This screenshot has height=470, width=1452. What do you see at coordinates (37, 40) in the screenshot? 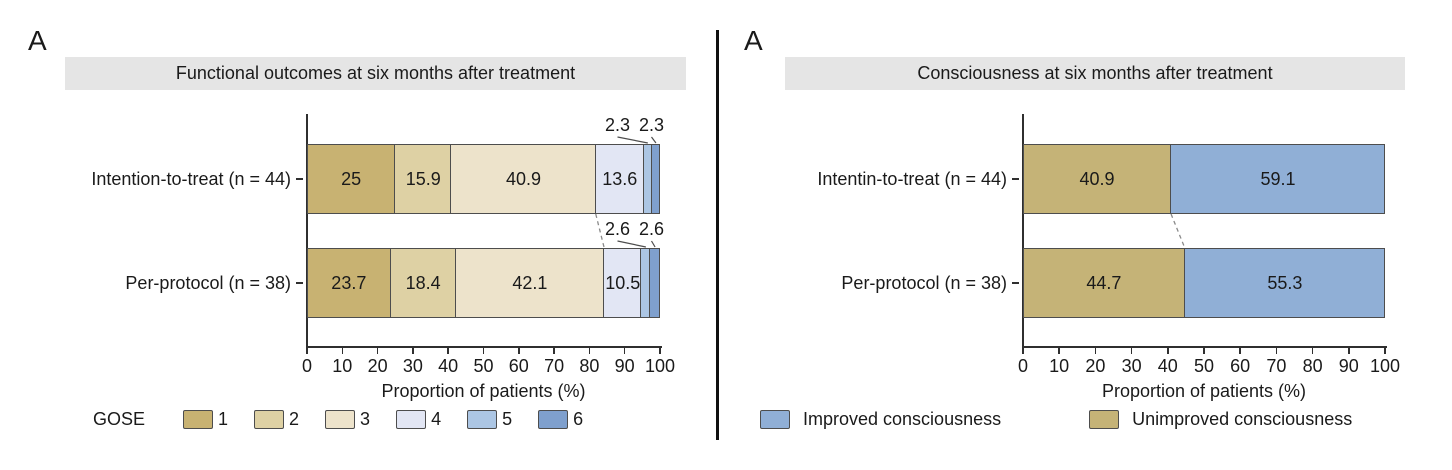
I see `panel-label: A` at bounding box center [37, 40].